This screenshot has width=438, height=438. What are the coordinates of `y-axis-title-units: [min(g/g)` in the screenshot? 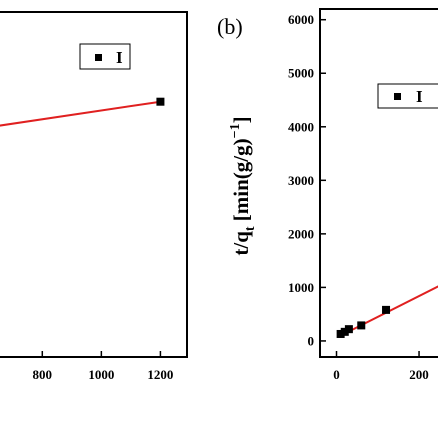 It's located at (241, 182).